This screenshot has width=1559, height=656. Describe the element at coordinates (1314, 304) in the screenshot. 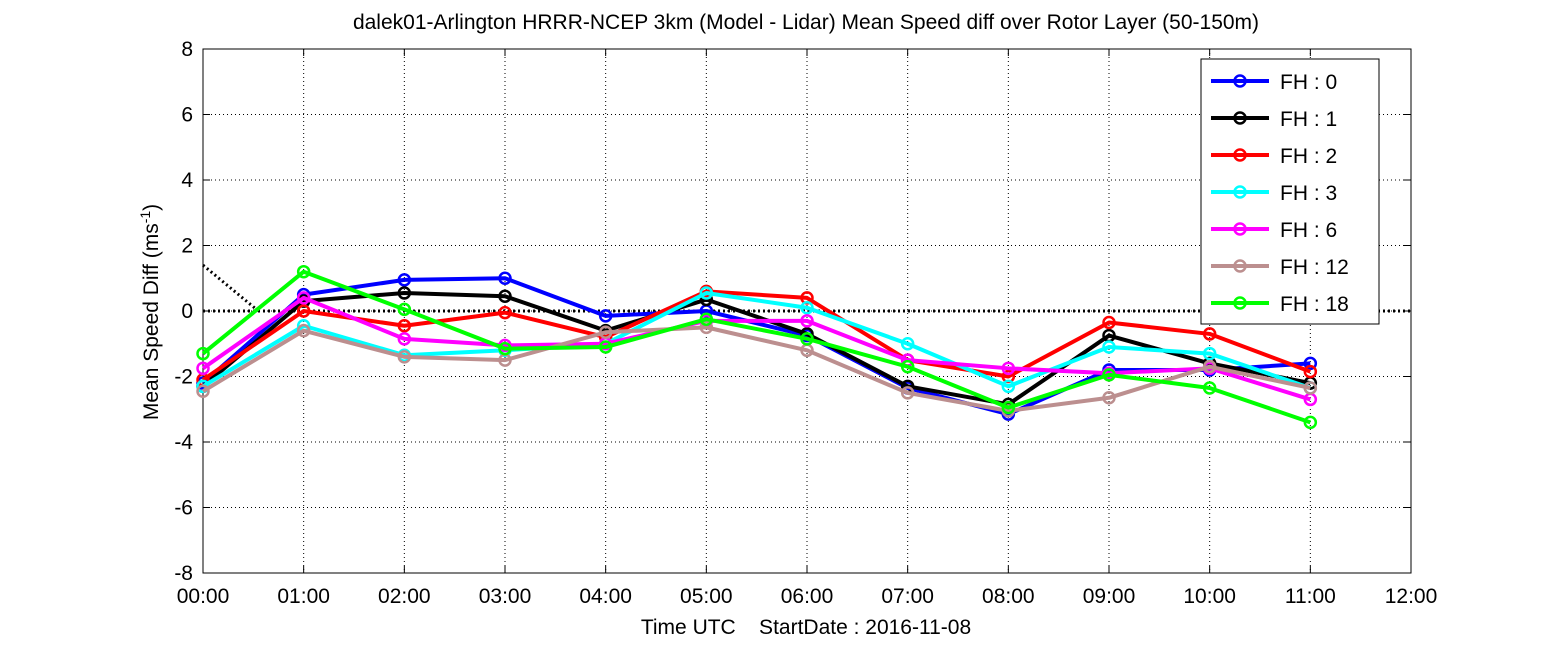

I see `legend-label: FH : 18` at that location.